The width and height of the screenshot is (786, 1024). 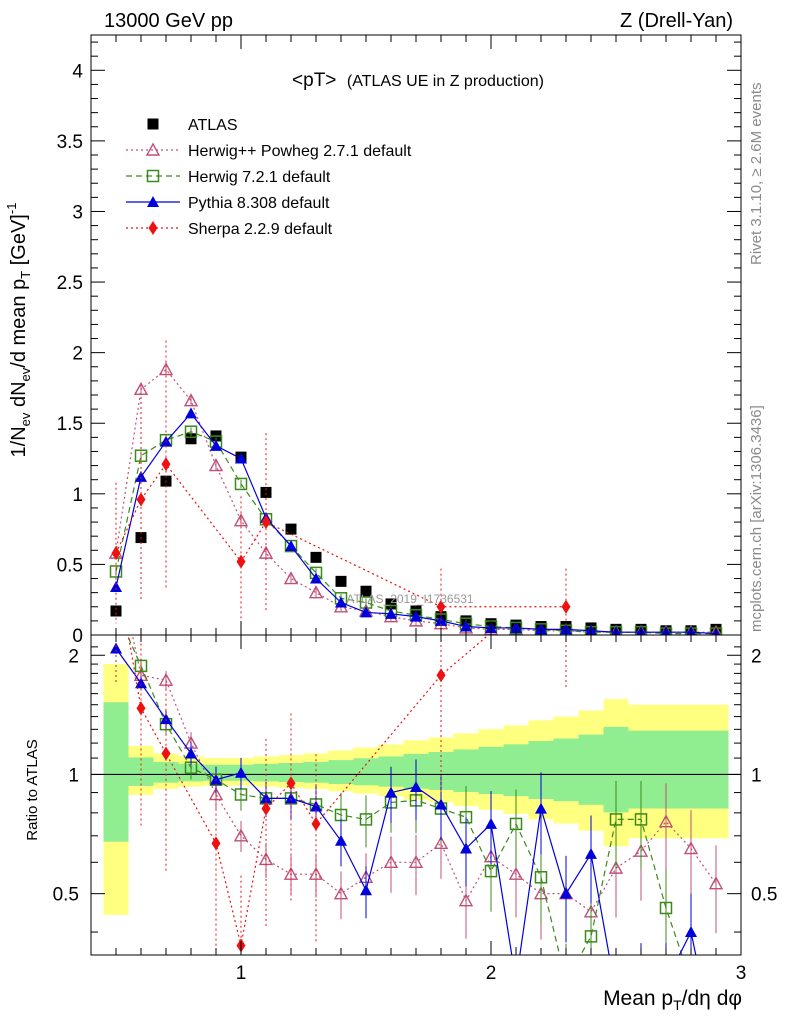 What do you see at coordinates (756, 174) in the screenshot?
I see `side-text-rivet: Rivet 3.1.10, ≥ 2.6M events` at bounding box center [756, 174].